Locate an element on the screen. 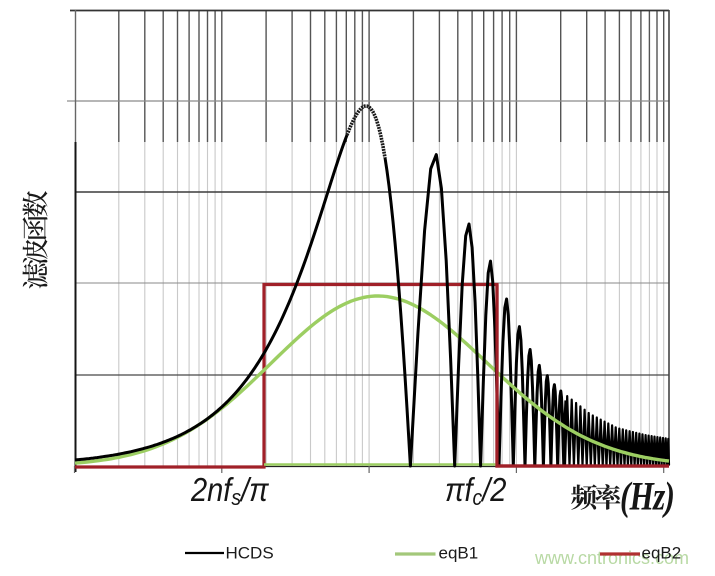 The image size is (715, 576). svg-text: πfc/2 is located at coordinates (475, 490).